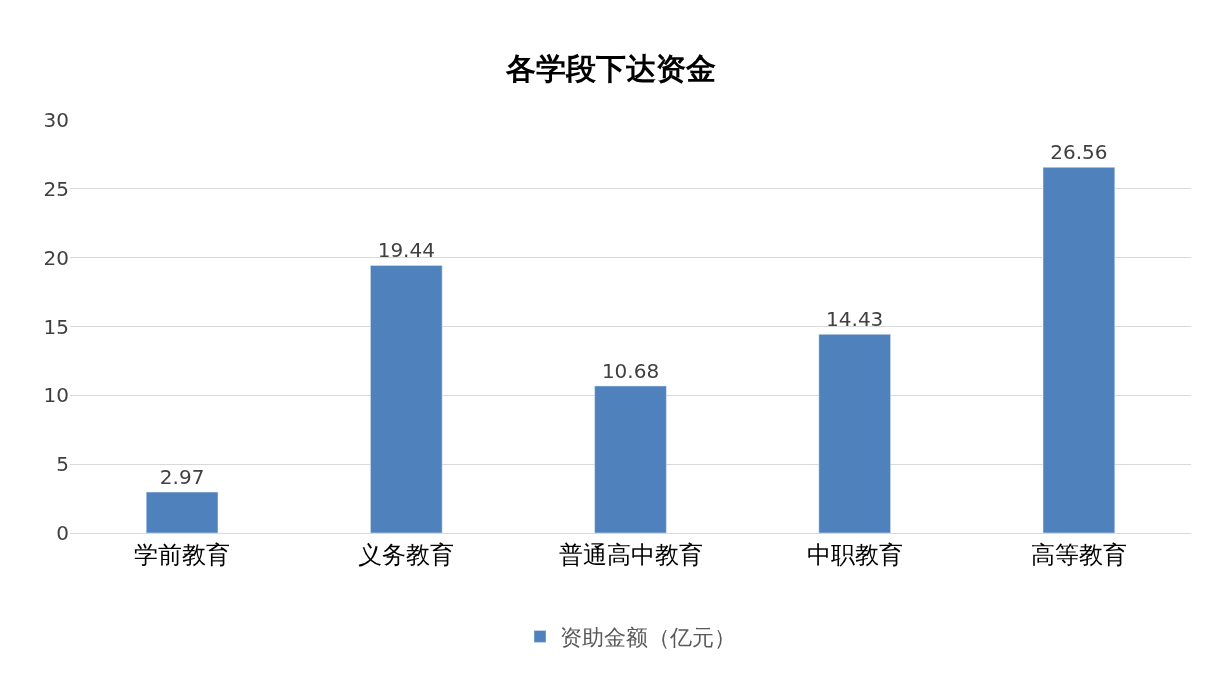  Describe the element at coordinates (62, 533) in the screenshot. I see `y-tick-label: 0` at that location.